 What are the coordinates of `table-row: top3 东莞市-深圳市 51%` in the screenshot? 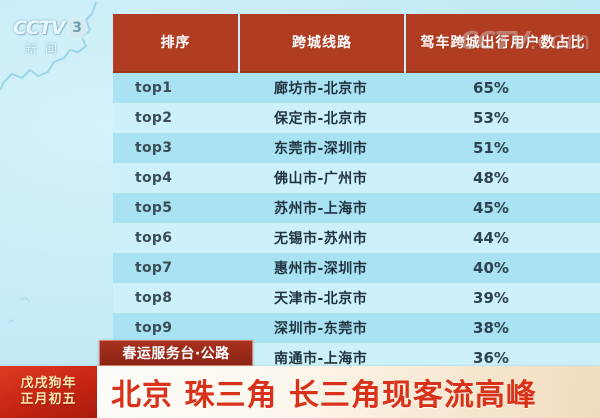 It's located at (356, 148).